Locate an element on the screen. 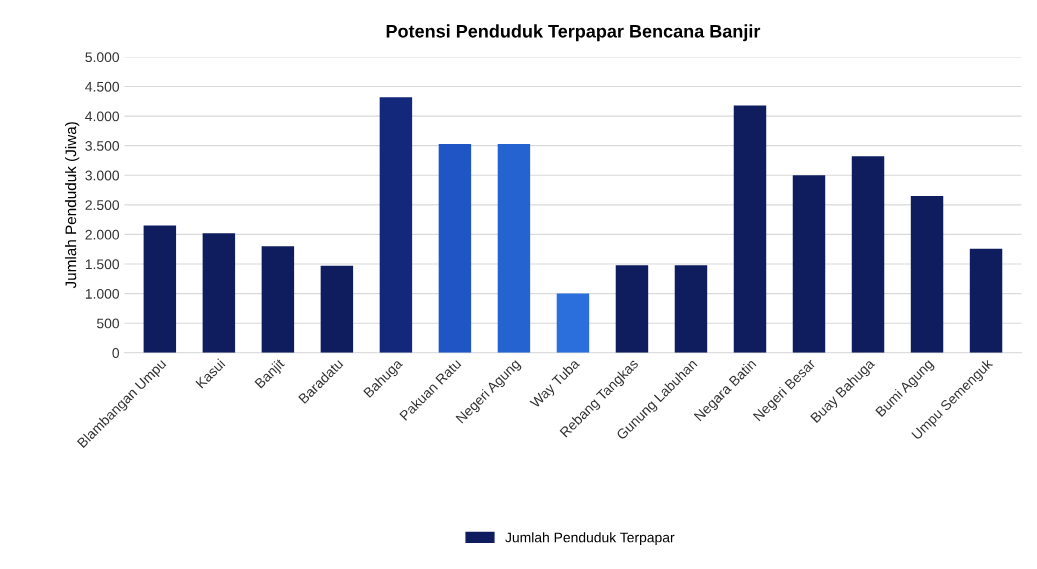 The image size is (1037, 569). y-tick-label: 2.000 is located at coordinates (102, 234).